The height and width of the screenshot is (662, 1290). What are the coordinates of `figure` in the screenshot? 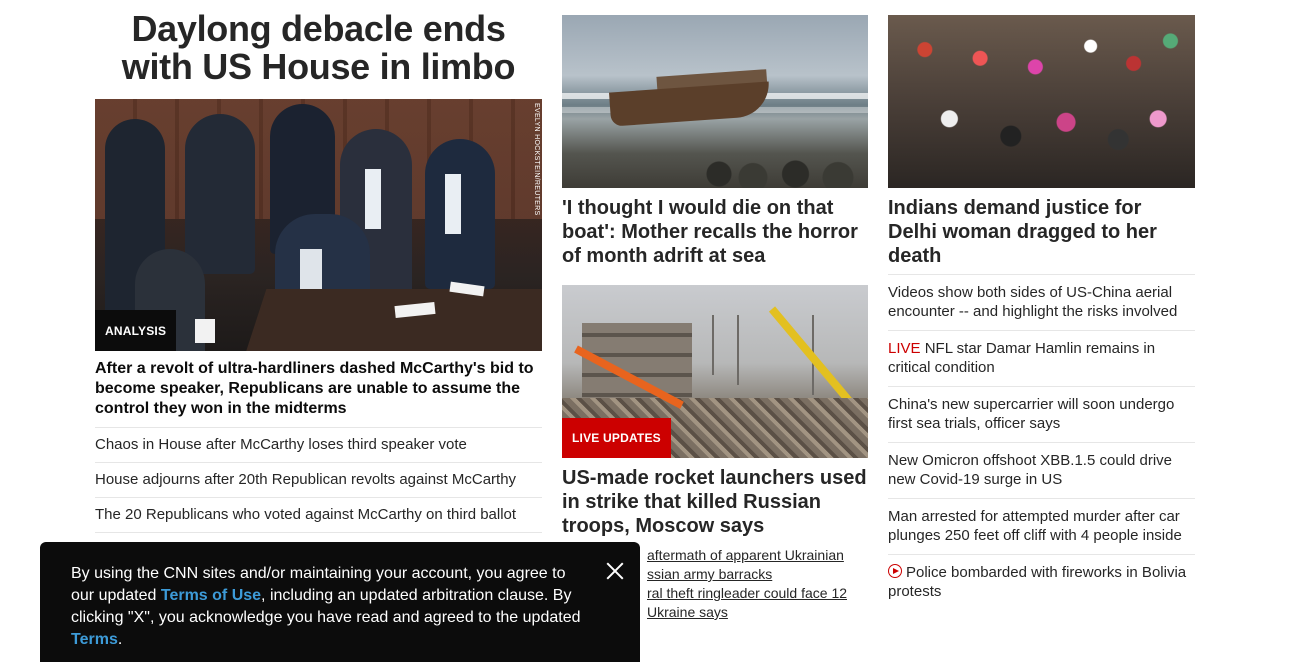 It's located at (220, 194).